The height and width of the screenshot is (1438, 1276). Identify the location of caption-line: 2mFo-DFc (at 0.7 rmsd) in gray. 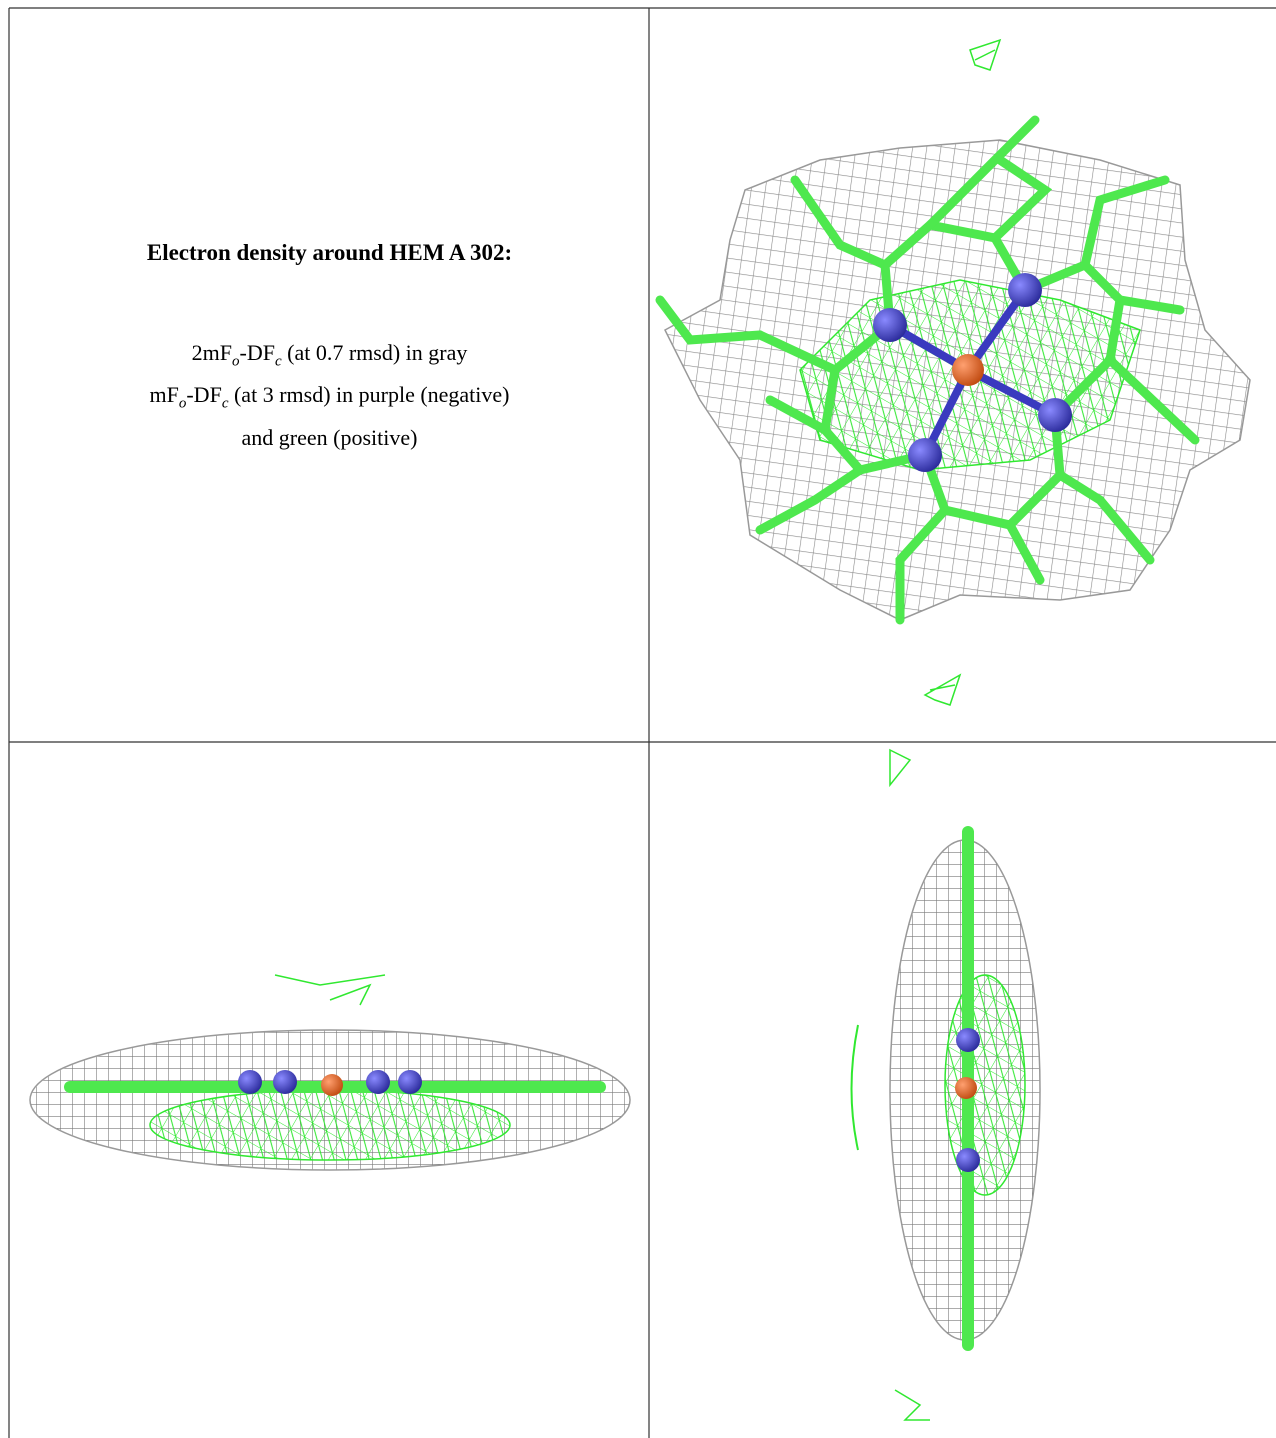
(329, 357).